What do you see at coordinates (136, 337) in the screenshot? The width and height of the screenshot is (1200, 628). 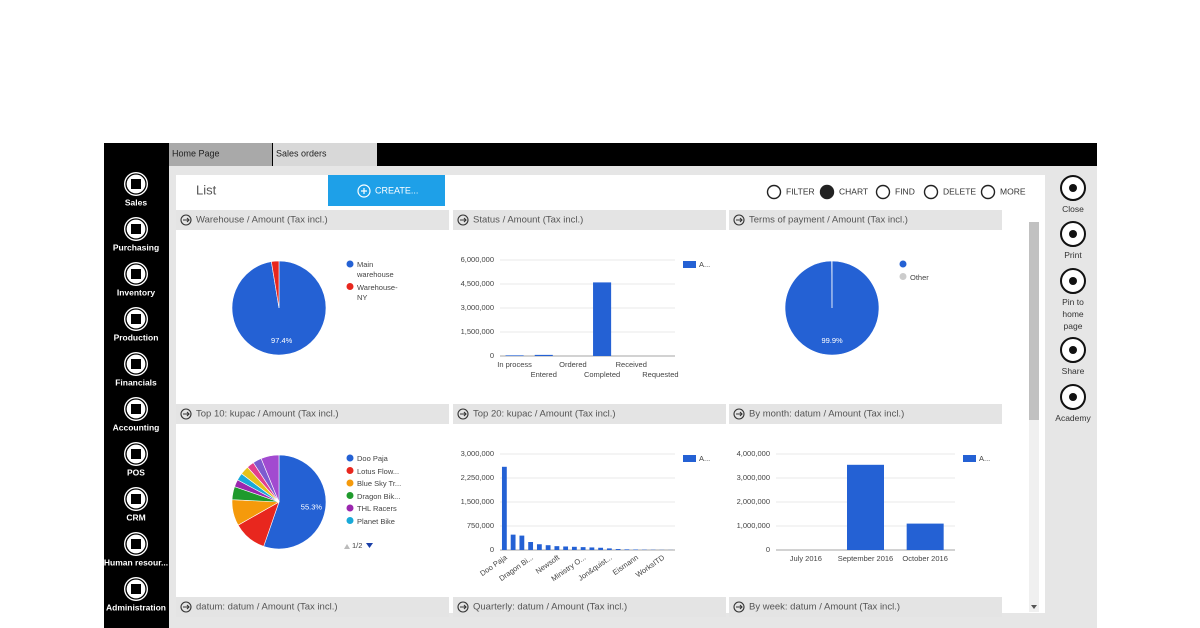 I see `module-label: Production` at bounding box center [136, 337].